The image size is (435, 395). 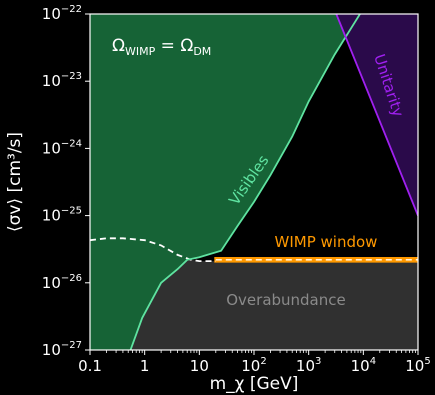 I want to click on x-tick-label-2: 10, so click(x=199, y=366).